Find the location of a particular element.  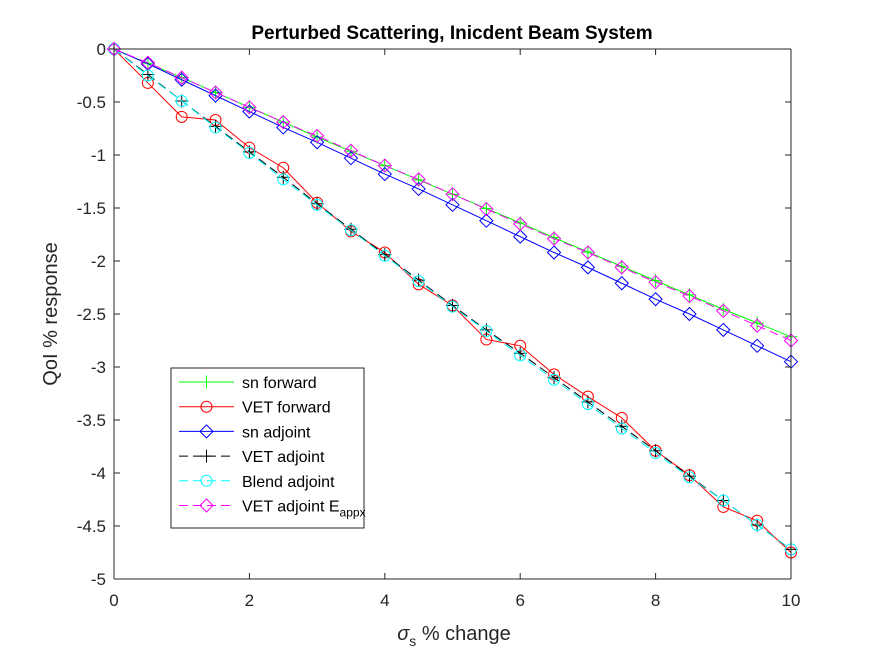

x-tick-label: 6 is located at coordinates (519, 600).